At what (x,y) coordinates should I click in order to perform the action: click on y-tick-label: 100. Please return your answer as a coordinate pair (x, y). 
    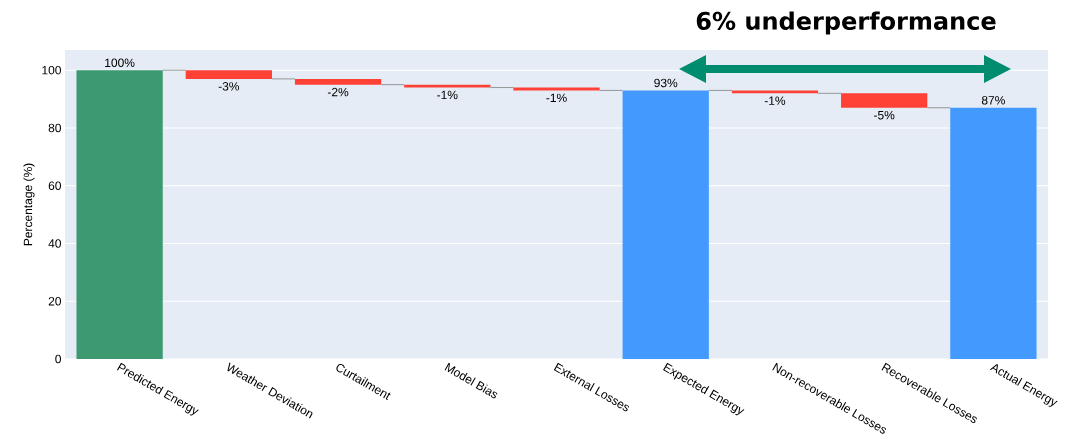
    Looking at the image, I should click on (51, 70).